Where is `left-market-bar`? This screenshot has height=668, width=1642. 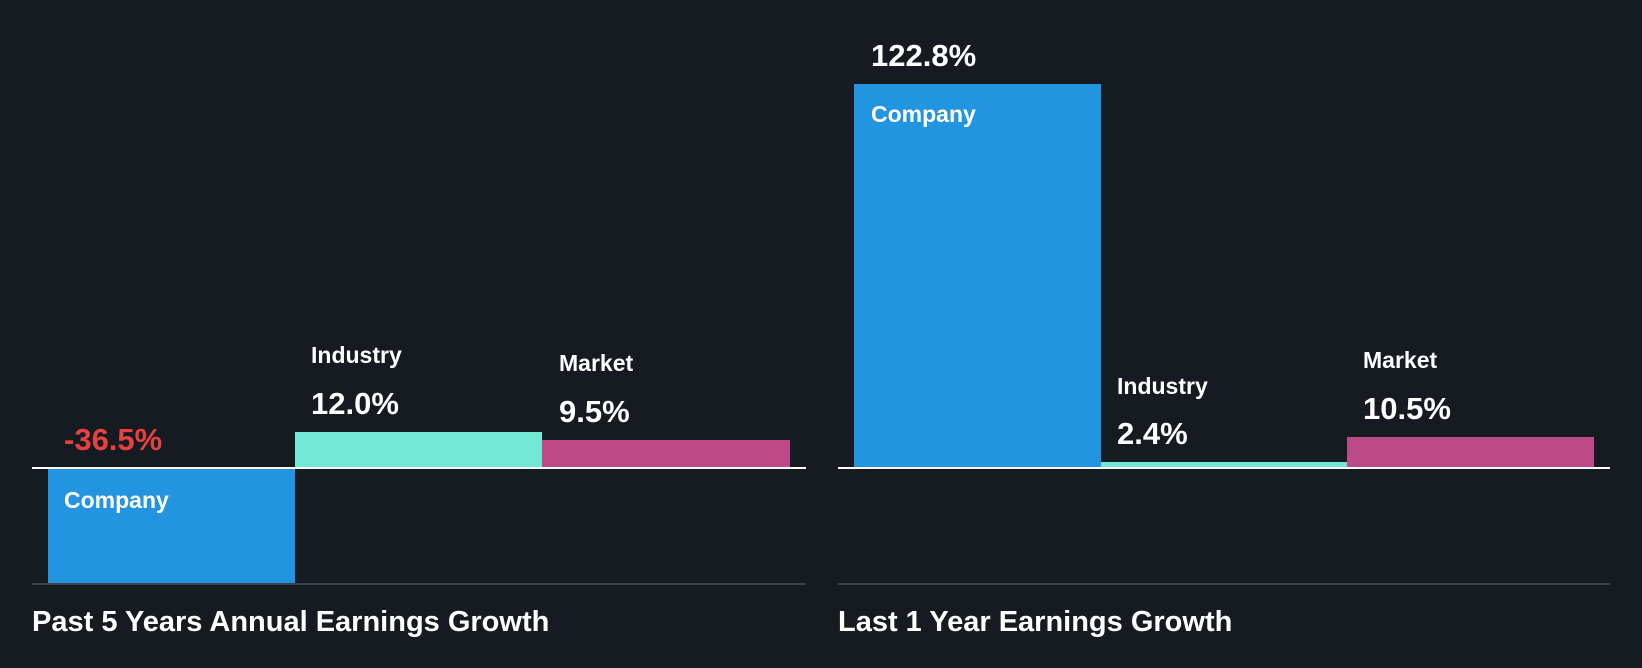 left-market-bar is located at coordinates (666, 454).